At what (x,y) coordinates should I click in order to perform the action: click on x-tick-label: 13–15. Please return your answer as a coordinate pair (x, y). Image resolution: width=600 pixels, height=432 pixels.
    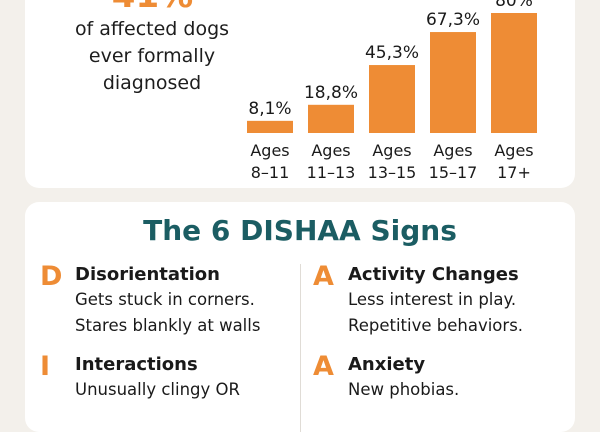
    Looking at the image, I should click on (392, 172).